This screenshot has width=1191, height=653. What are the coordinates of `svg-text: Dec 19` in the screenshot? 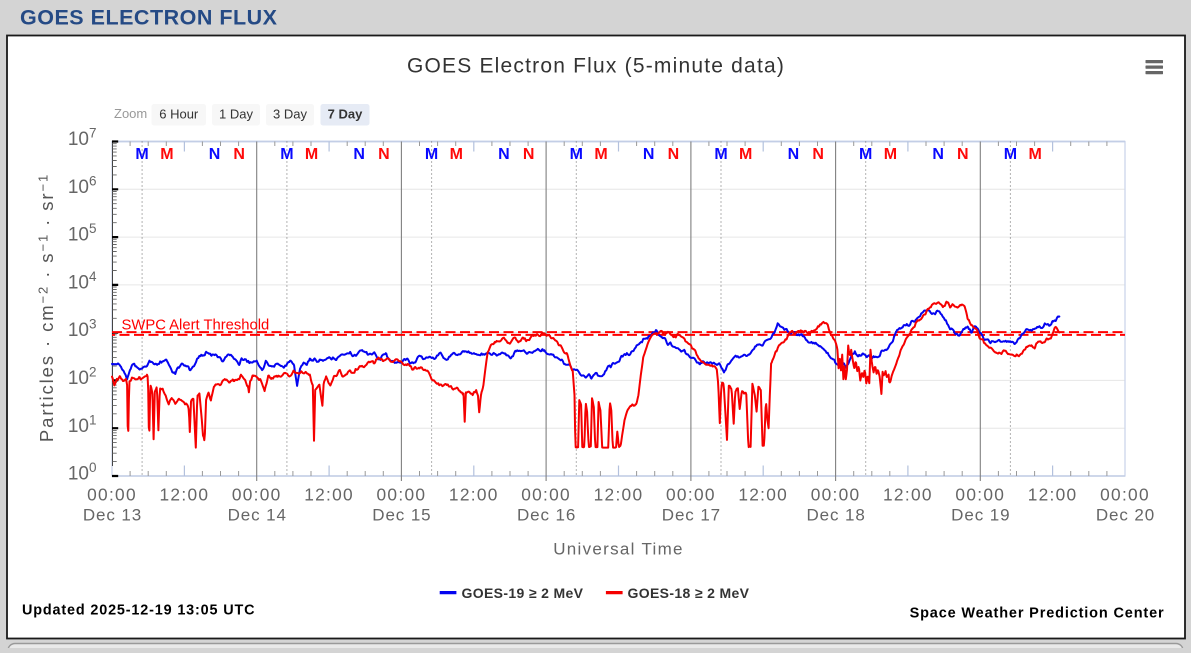 It's located at (980, 514).